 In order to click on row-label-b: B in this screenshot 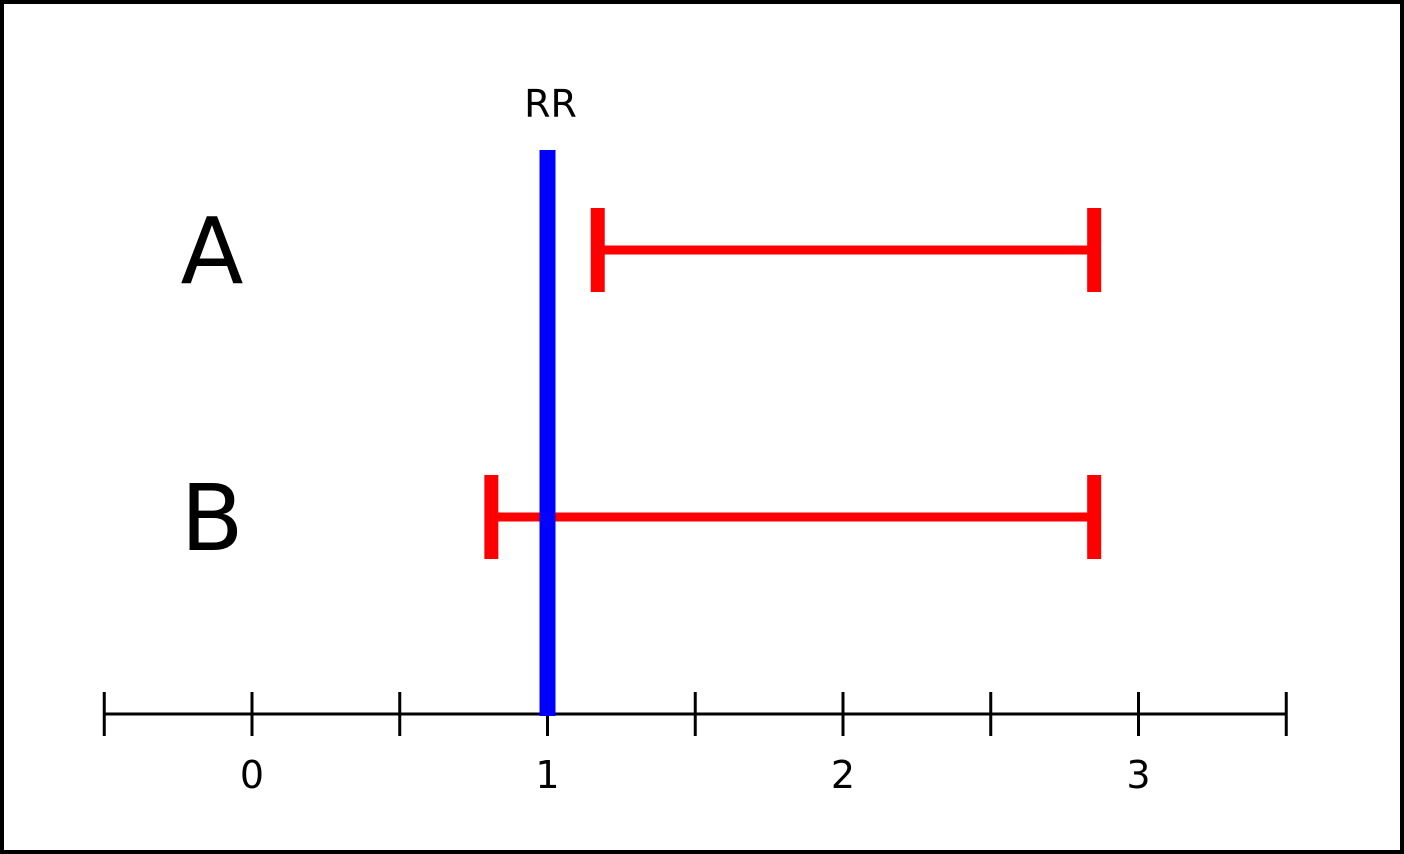, I will do `click(211, 518)`.